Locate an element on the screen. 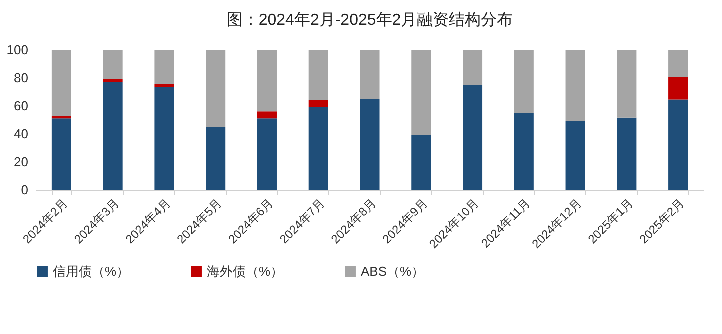  y-tick-label: 20 is located at coordinates (21, 162).